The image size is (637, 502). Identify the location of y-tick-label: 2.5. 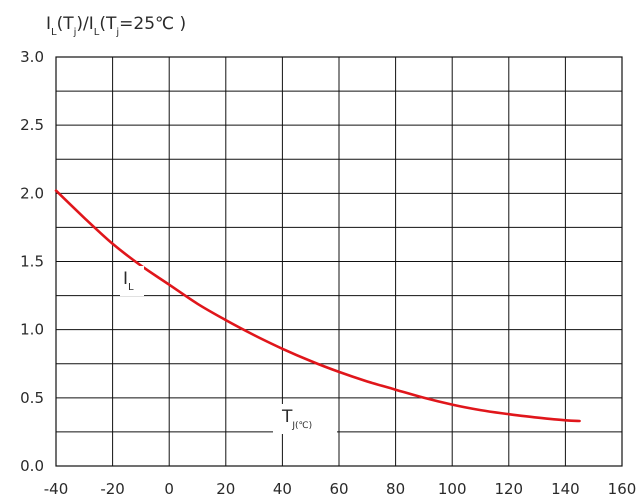
(32, 125).